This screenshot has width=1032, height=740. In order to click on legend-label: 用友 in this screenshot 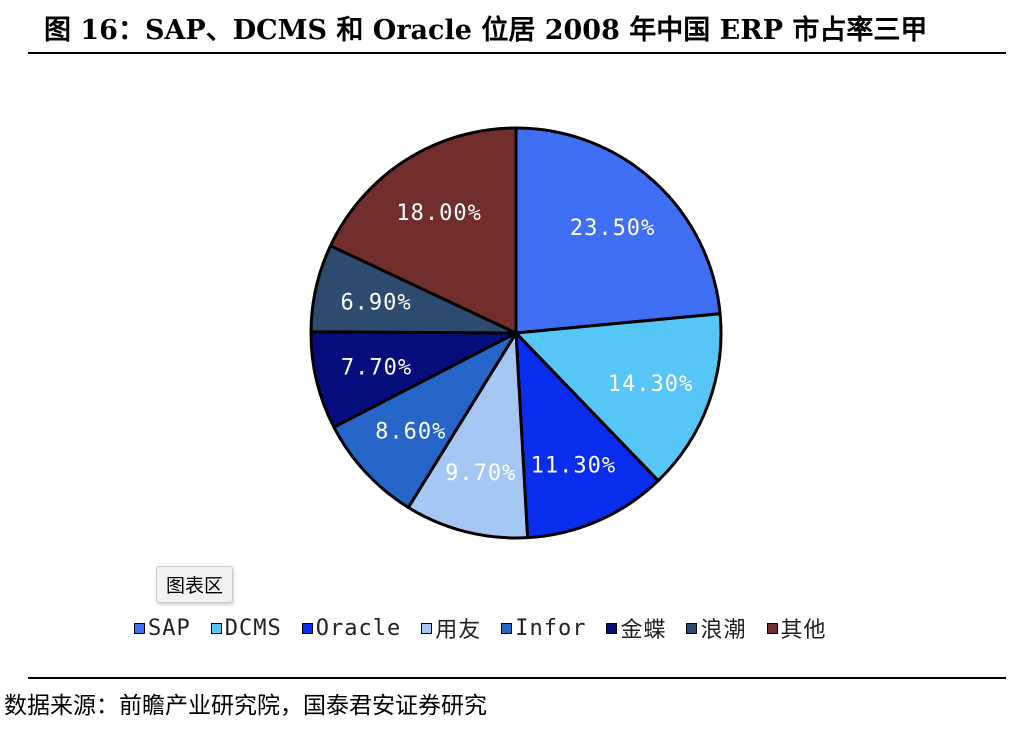, I will do `click(458, 630)`.